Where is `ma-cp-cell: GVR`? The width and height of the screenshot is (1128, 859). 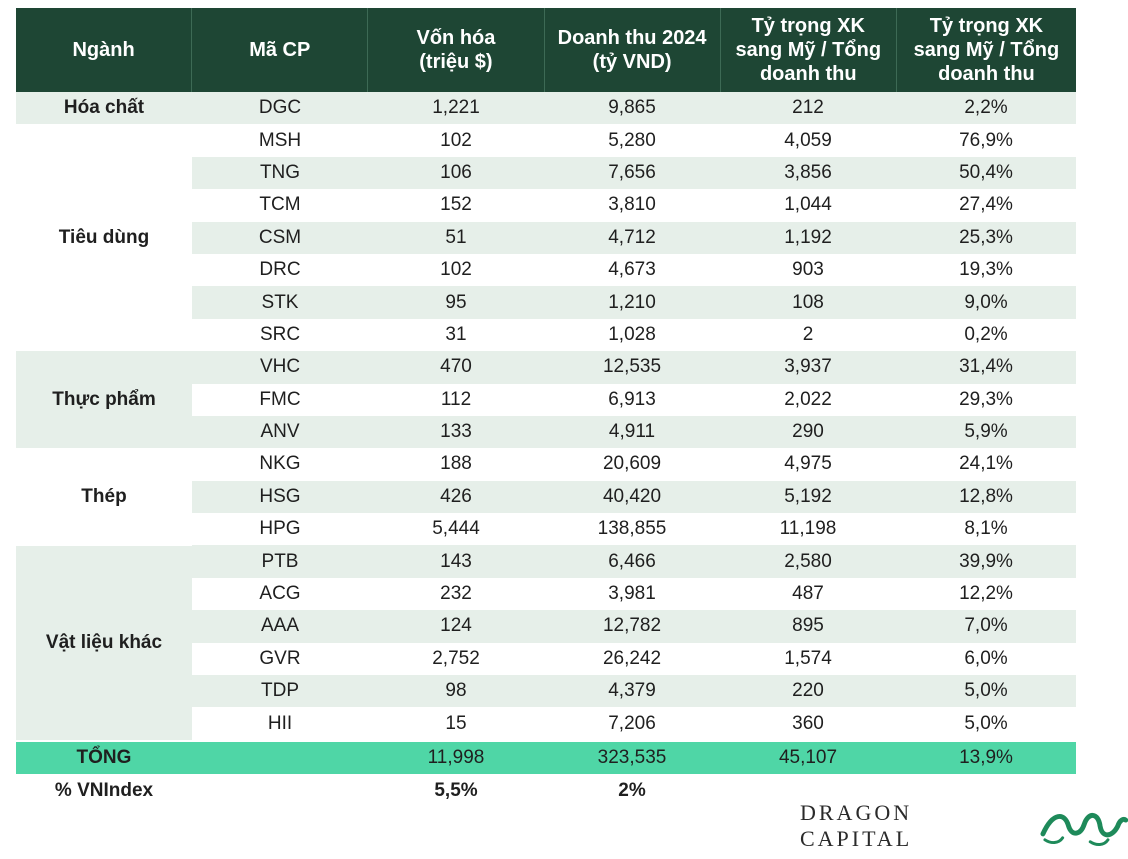
ma-cp-cell: GVR is located at coordinates (280, 658).